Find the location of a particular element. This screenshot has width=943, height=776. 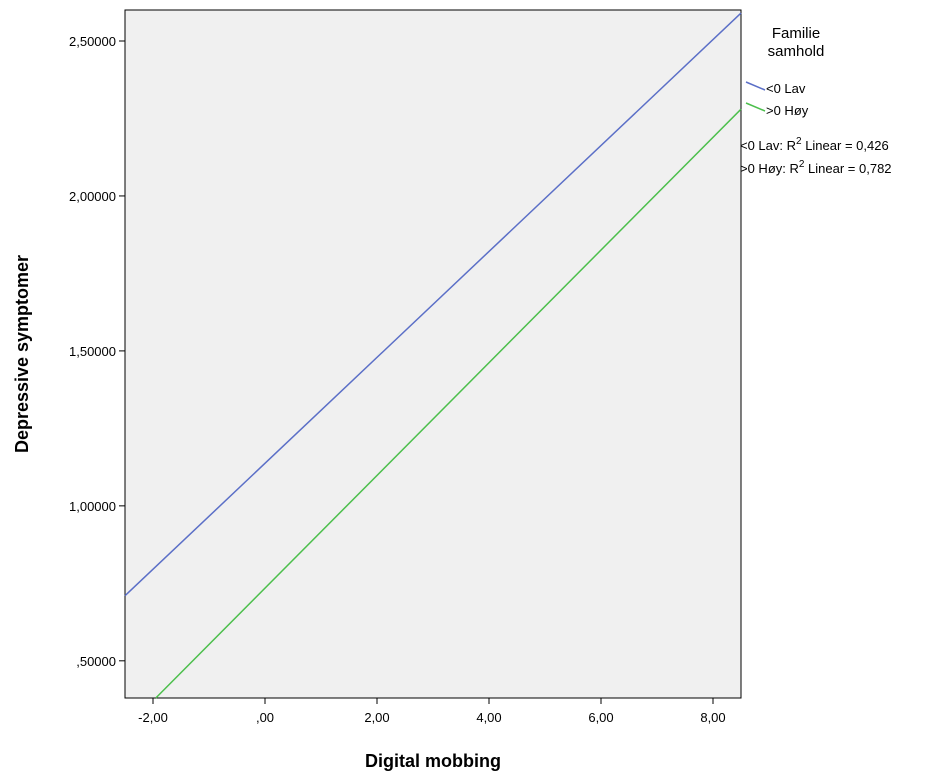

x-tick-label: ,00 is located at coordinates (265, 717).